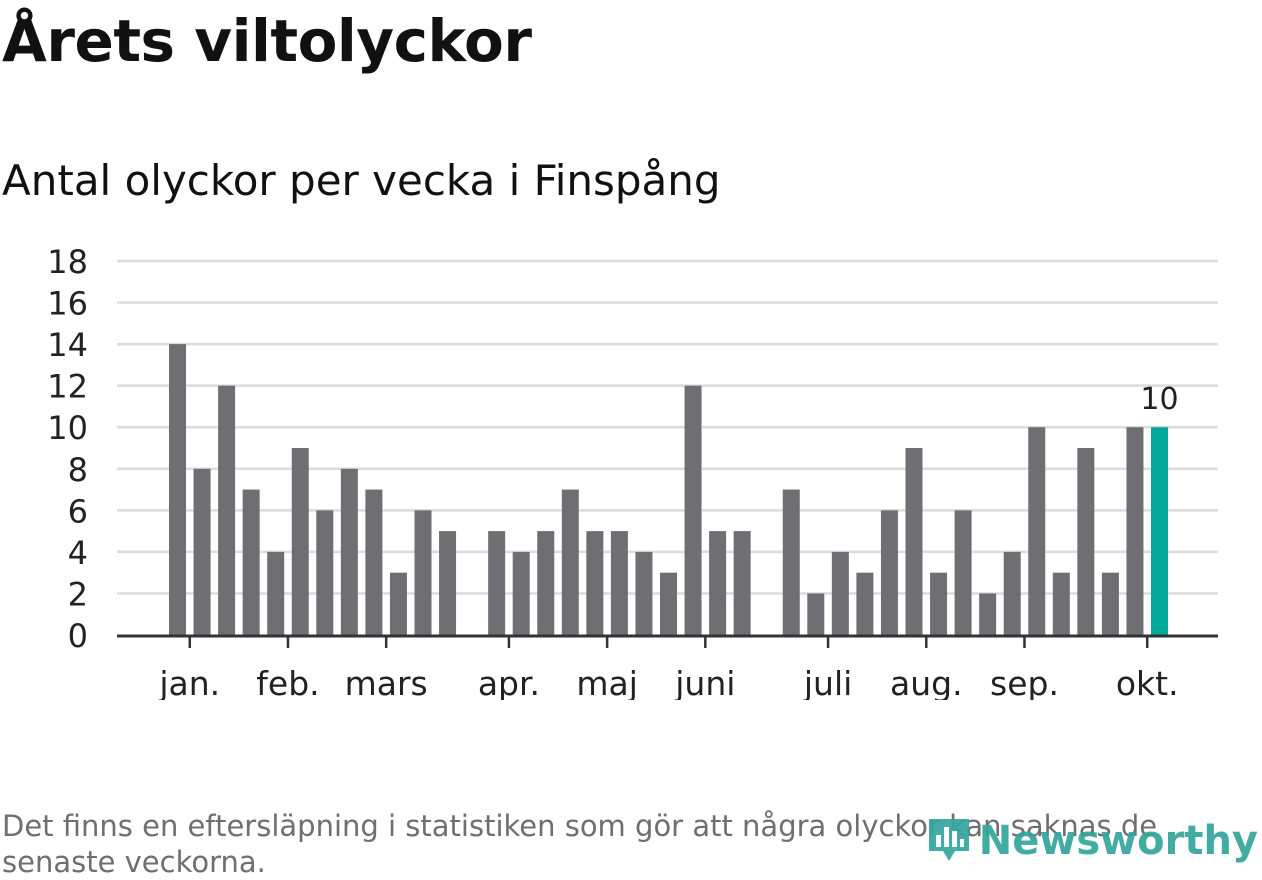 The image size is (1262, 880). What do you see at coordinates (827, 682) in the screenshot?
I see `x-tick-label: juli` at bounding box center [827, 682].